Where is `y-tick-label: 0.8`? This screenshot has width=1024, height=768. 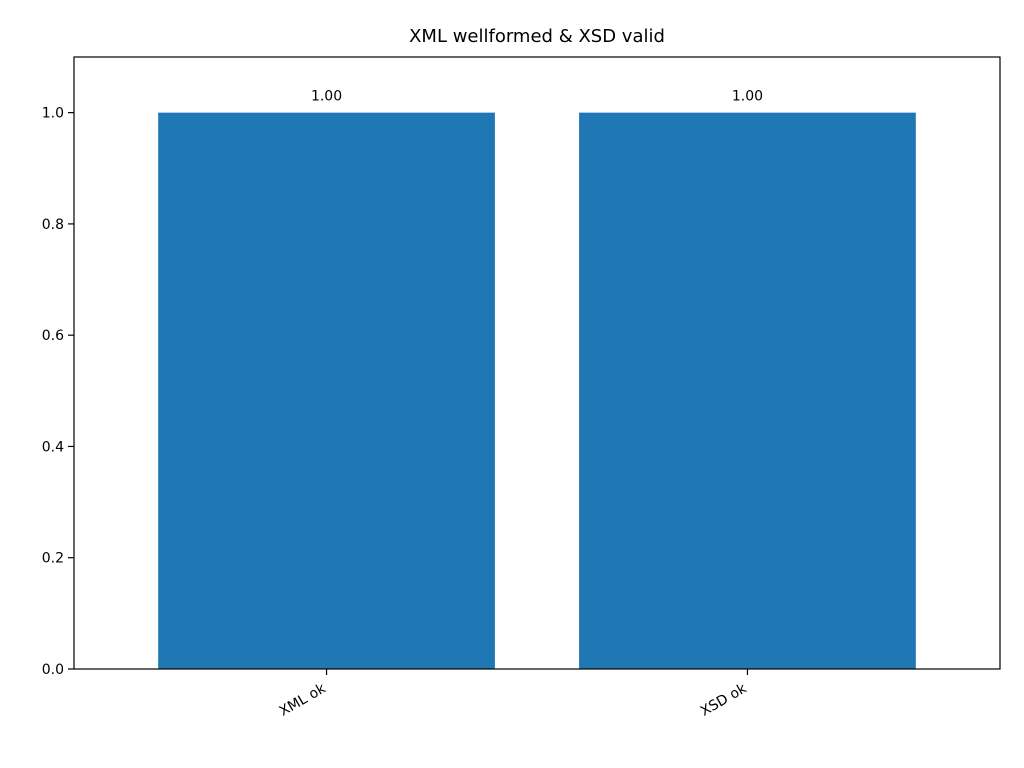
y-tick-label: 0.8 is located at coordinates (53, 225).